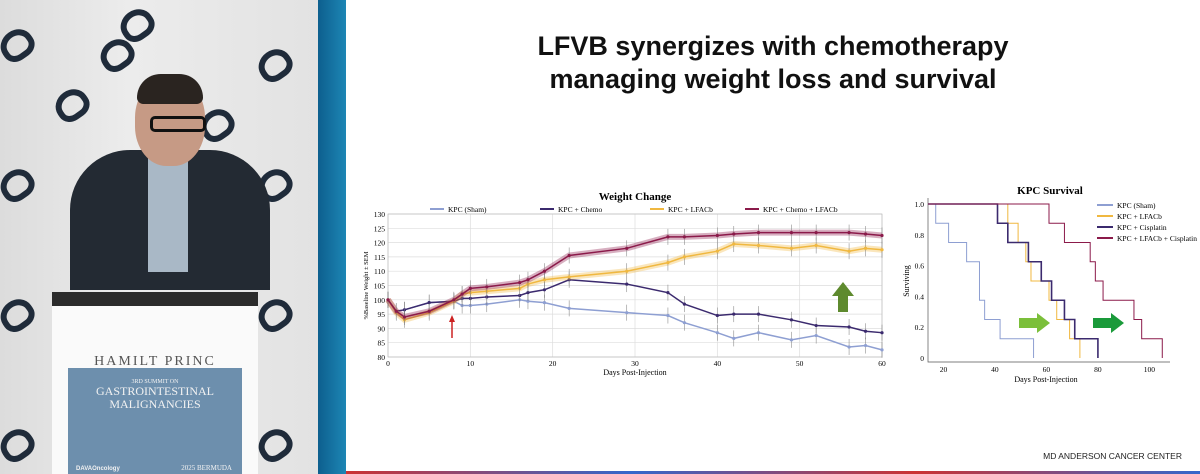 Image resolution: width=1200 pixels, height=474 pixels. I want to click on y-tick-label: 0.6, so click(920, 266).